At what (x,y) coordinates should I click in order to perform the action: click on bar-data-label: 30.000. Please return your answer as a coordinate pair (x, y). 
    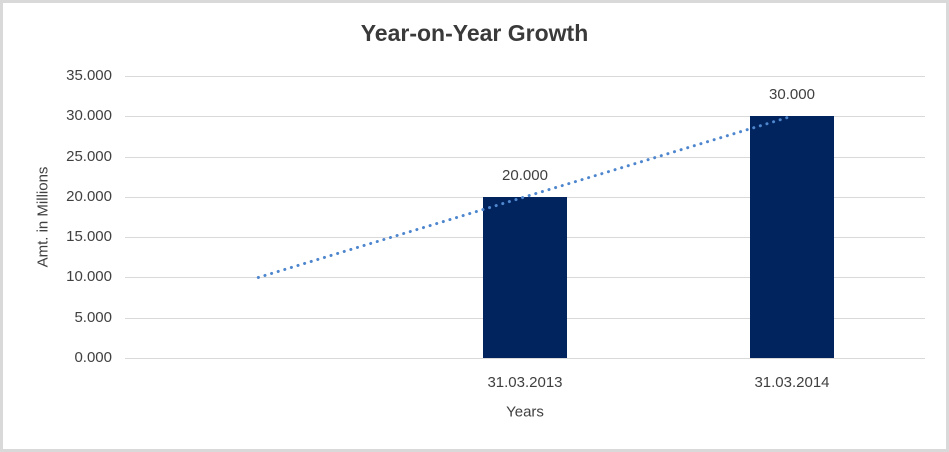
    Looking at the image, I should click on (792, 94).